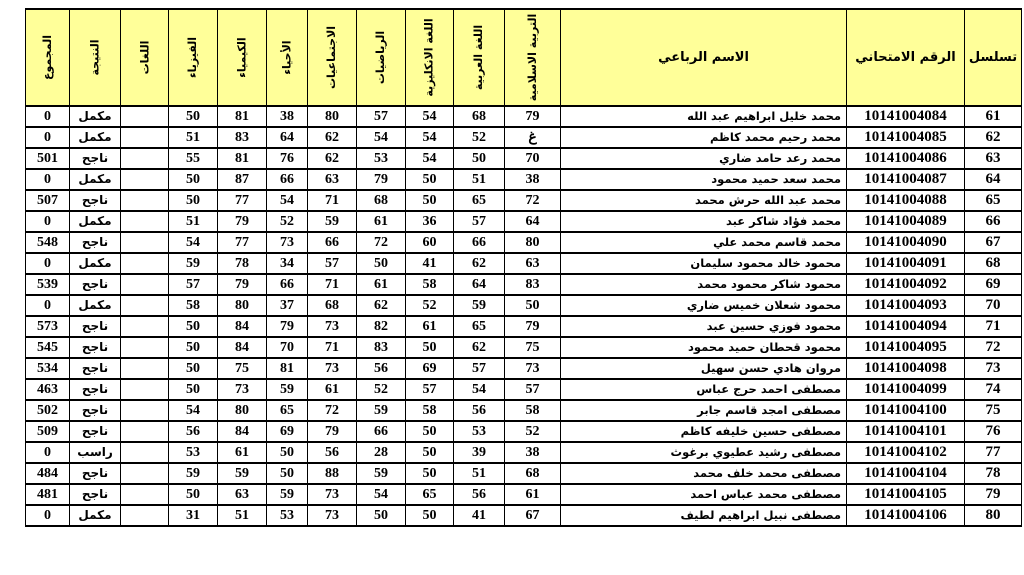 The image size is (1024, 575). What do you see at coordinates (532, 410) in the screenshot?
I see `cell-islamic-score: 58` at bounding box center [532, 410].